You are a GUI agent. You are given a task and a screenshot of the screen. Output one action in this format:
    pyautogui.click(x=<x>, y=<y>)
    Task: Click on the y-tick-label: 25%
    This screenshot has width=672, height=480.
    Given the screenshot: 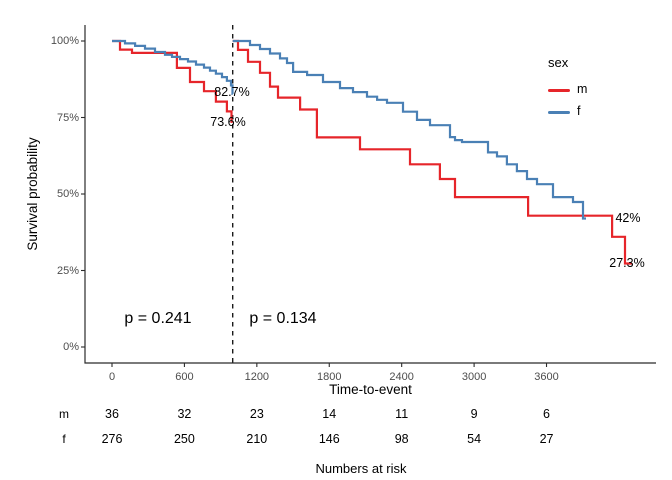 What is the action you would take?
    pyautogui.click(x=67, y=270)
    